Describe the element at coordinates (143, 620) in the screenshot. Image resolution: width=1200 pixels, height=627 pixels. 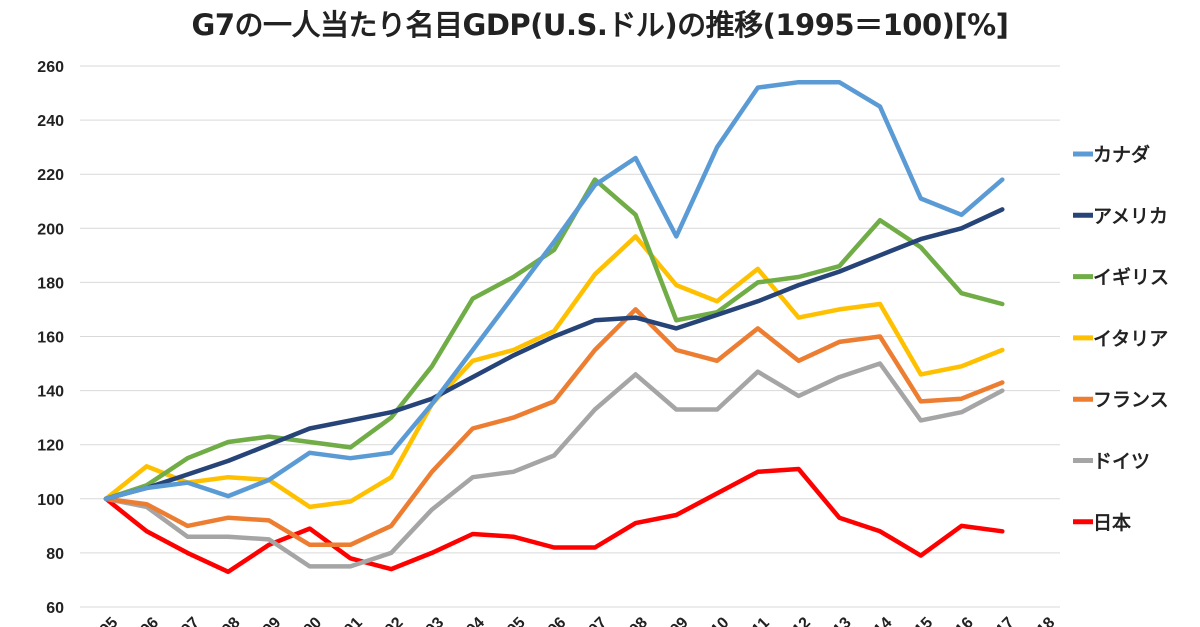
I see `x-tick-label: 1996` at that location.